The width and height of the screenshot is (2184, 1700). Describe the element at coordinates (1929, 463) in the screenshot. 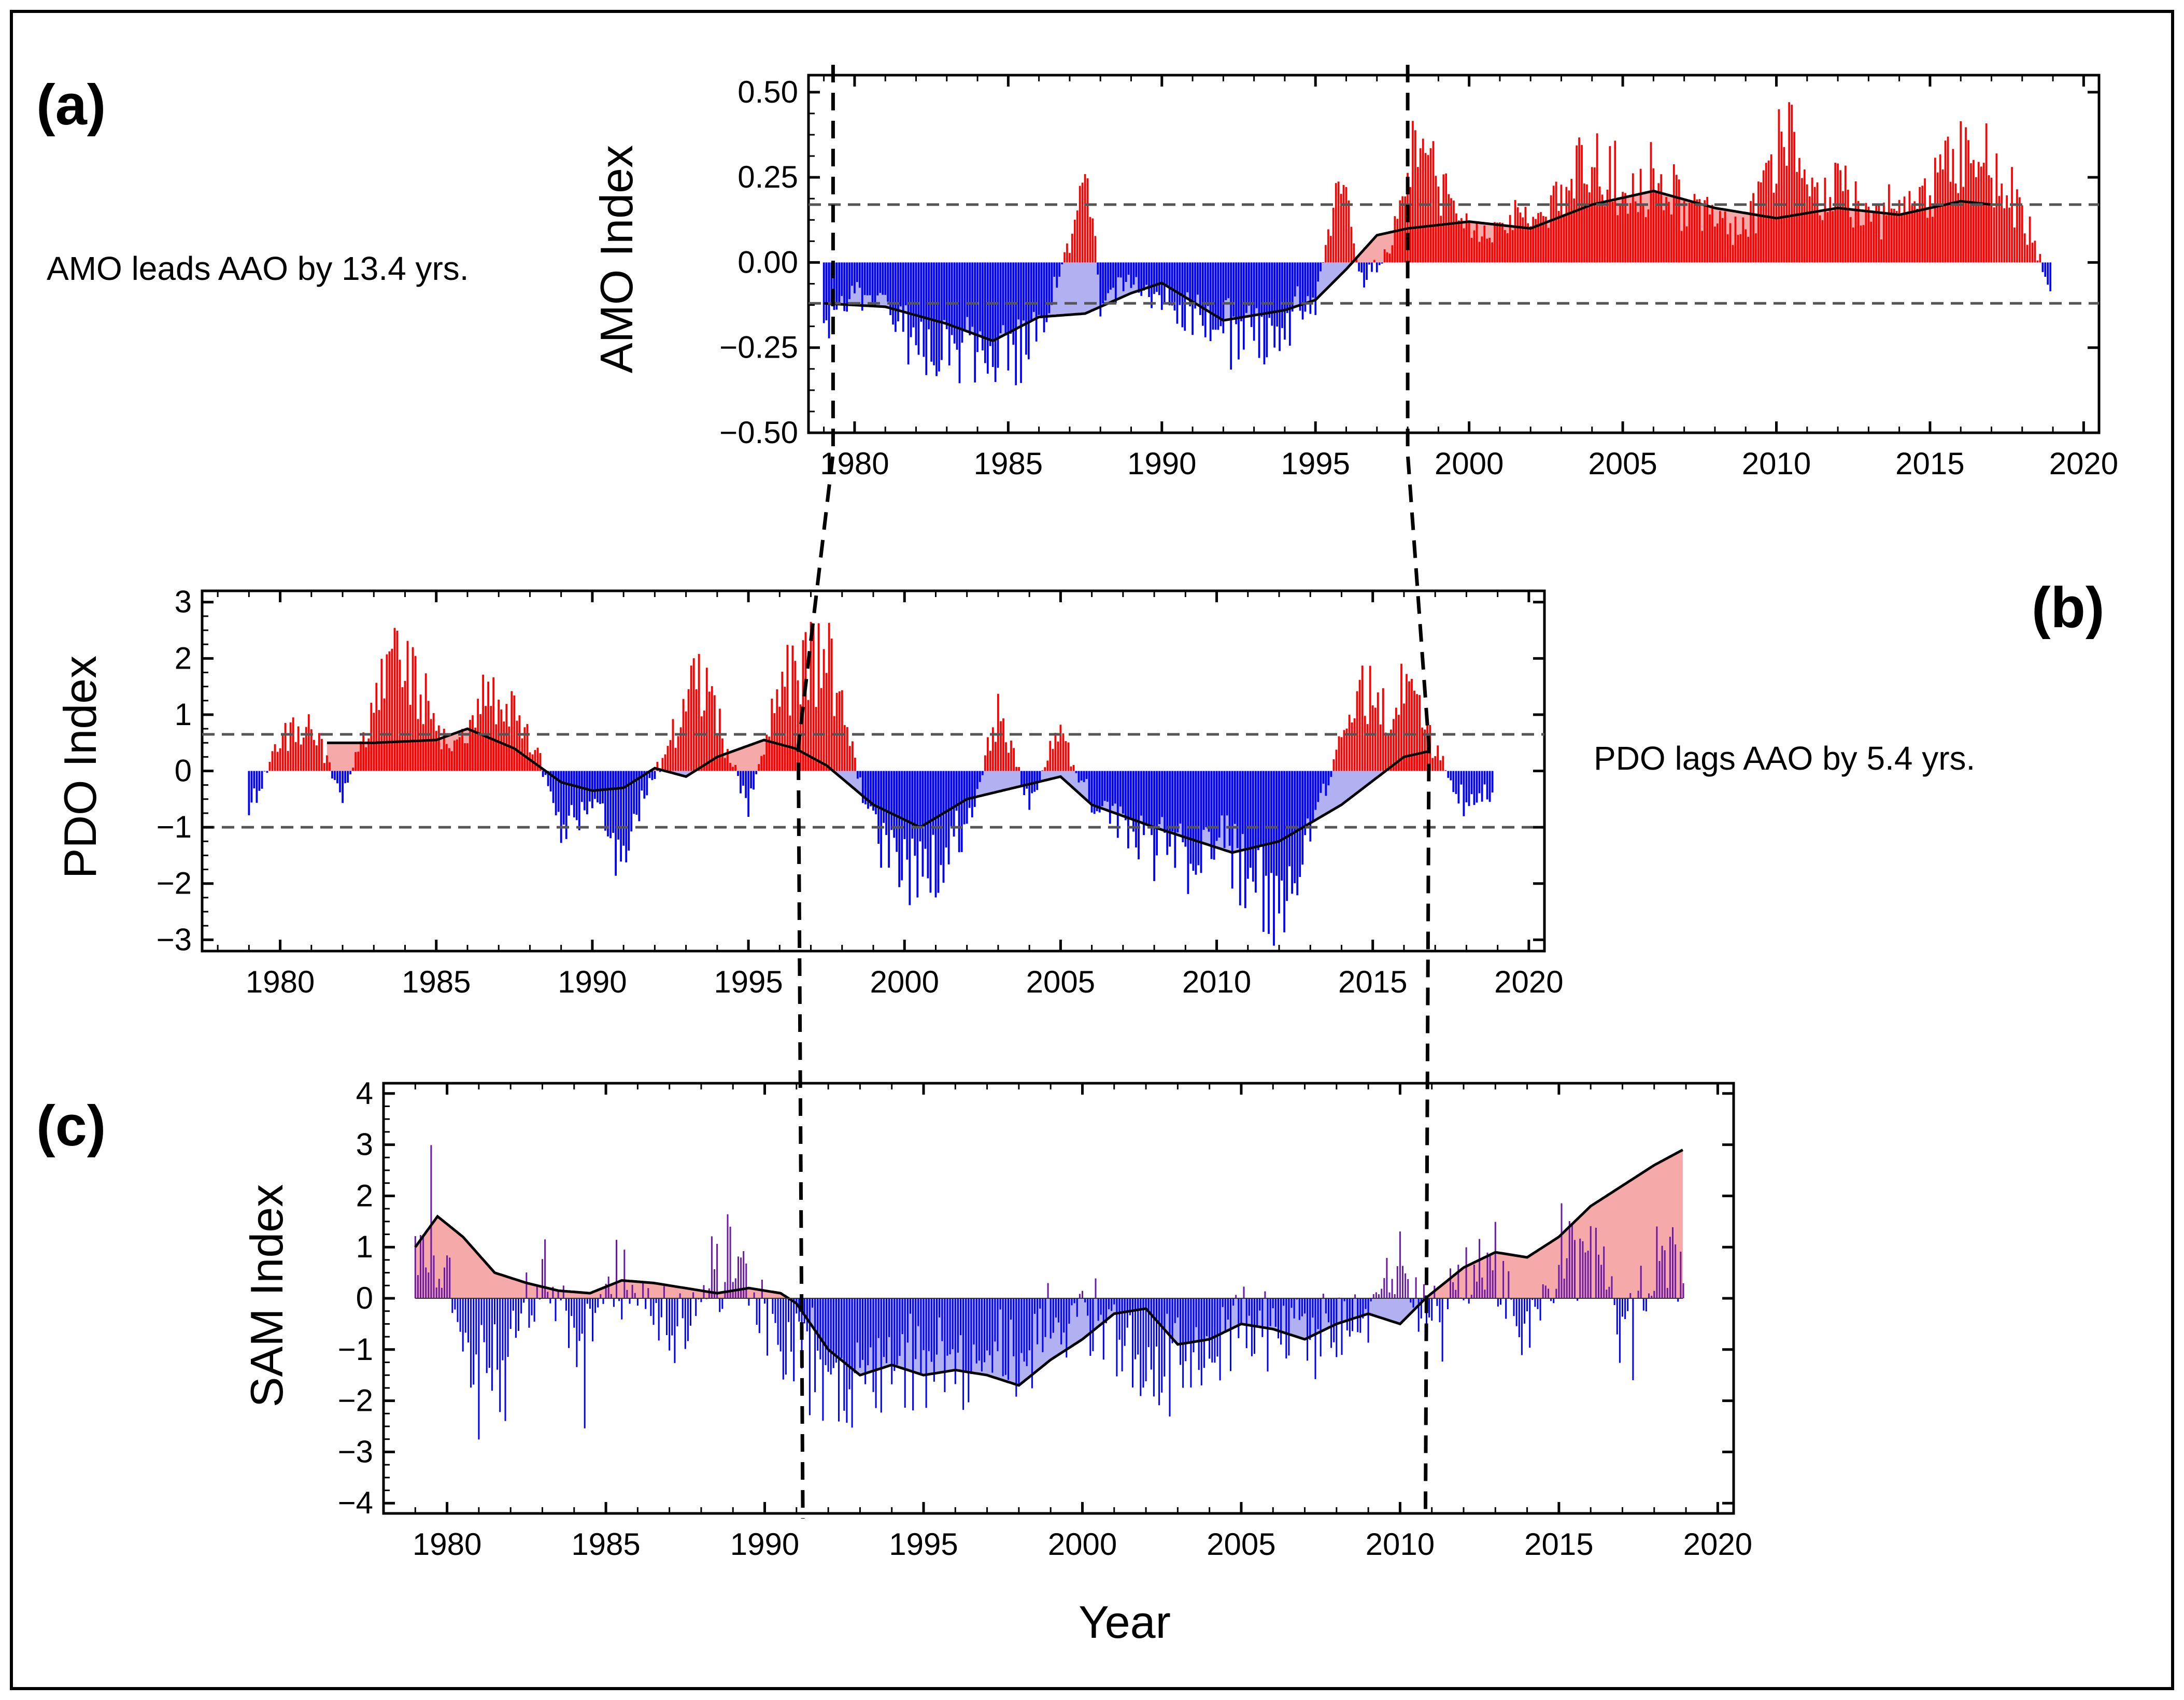

I see `x-tick-label: 2015` at that location.